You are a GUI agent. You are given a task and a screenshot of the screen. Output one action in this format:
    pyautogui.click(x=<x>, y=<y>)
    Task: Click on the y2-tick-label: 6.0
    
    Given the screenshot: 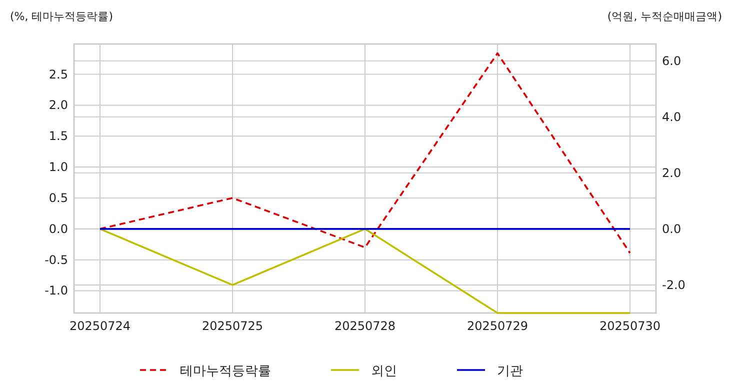 What is the action you would take?
    pyautogui.click(x=672, y=61)
    